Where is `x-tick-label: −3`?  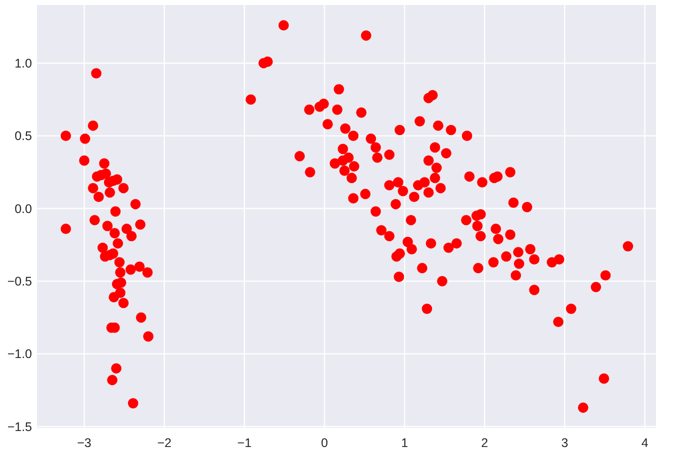
x-tick-label: −3 is located at coordinates (84, 443).